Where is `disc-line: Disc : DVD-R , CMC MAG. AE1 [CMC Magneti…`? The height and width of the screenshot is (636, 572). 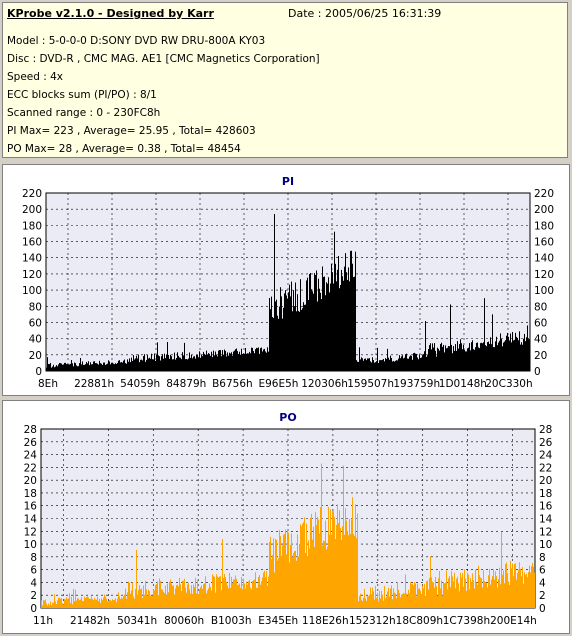 disc-line: Disc : DVD-R , CMC MAG. AE1 [CMC Magneti… is located at coordinates (163, 59).